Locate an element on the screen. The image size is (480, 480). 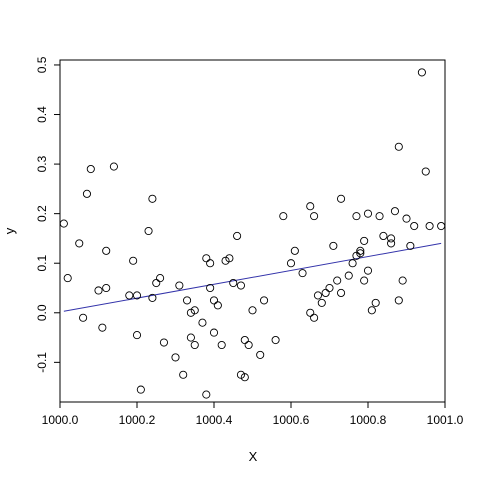
x-tick-label: 1000.0 is located at coordinates (60, 420).